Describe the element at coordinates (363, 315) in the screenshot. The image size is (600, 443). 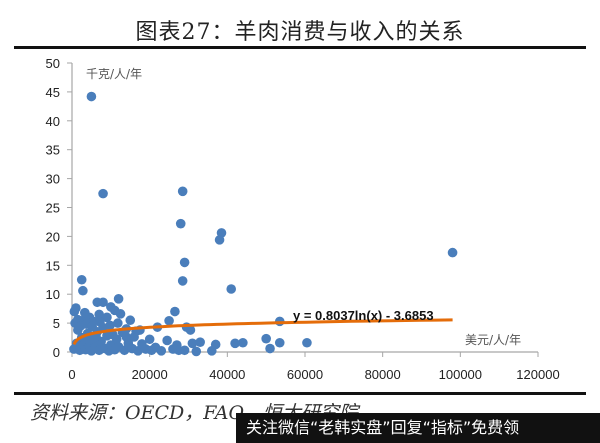
I see `trendline-equation: y = 0.8037ln(x) - 3.6853` at that location.